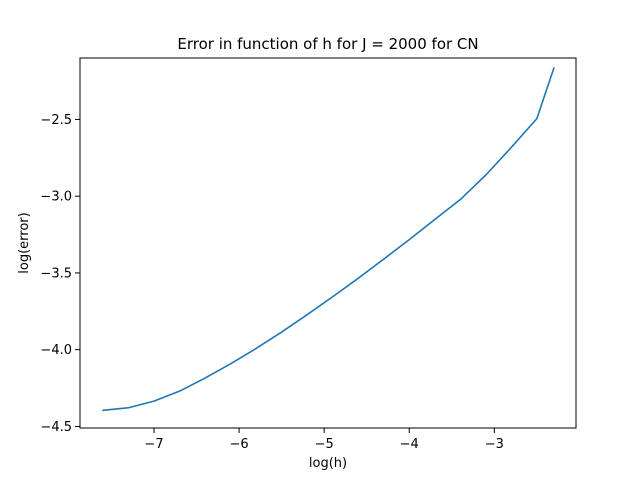 The image size is (640, 480). Describe the element at coordinates (409, 444) in the screenshot. I see `x-tick-label: −4` at that location.